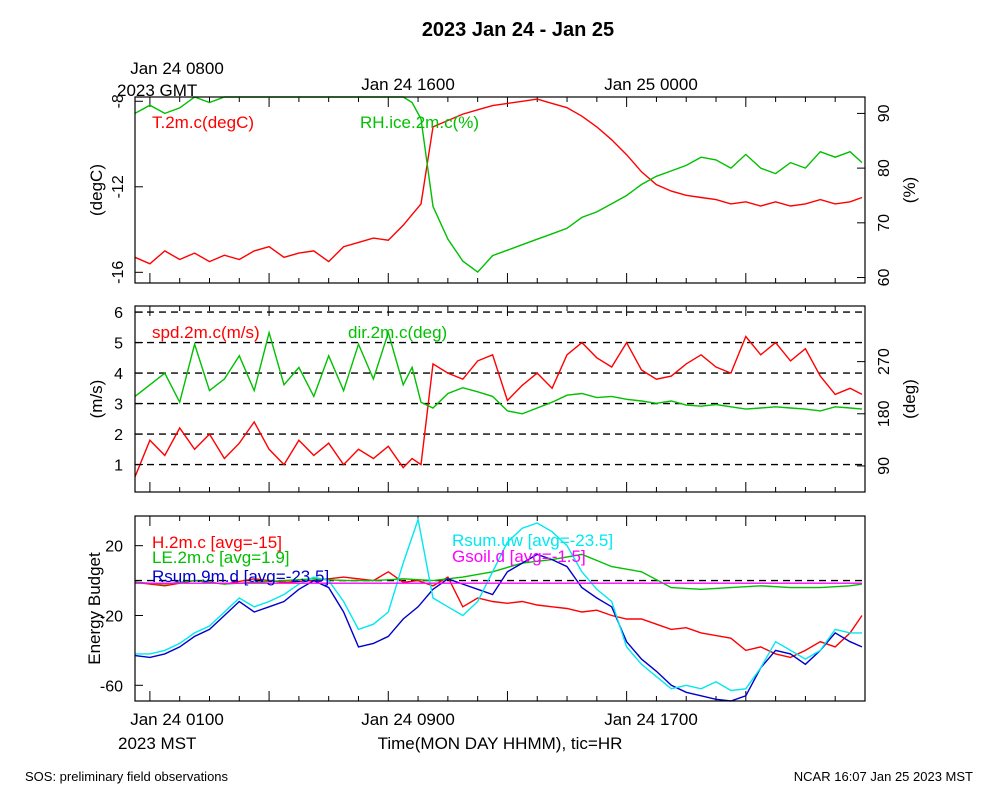 Image resolution: width=1000 pixels, height=800 pixels. Describe the element at coordinates (157, 743) in the screenshot. I see `bottom-axis-sublabel: 2023 MST` at that location.